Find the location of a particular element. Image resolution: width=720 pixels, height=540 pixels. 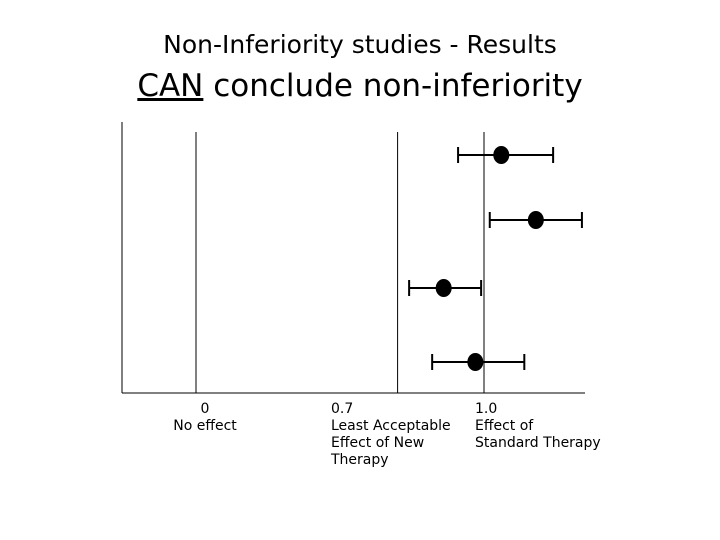

ref-label-1-line-1: Effect of New is located at coordinates (378, 443).